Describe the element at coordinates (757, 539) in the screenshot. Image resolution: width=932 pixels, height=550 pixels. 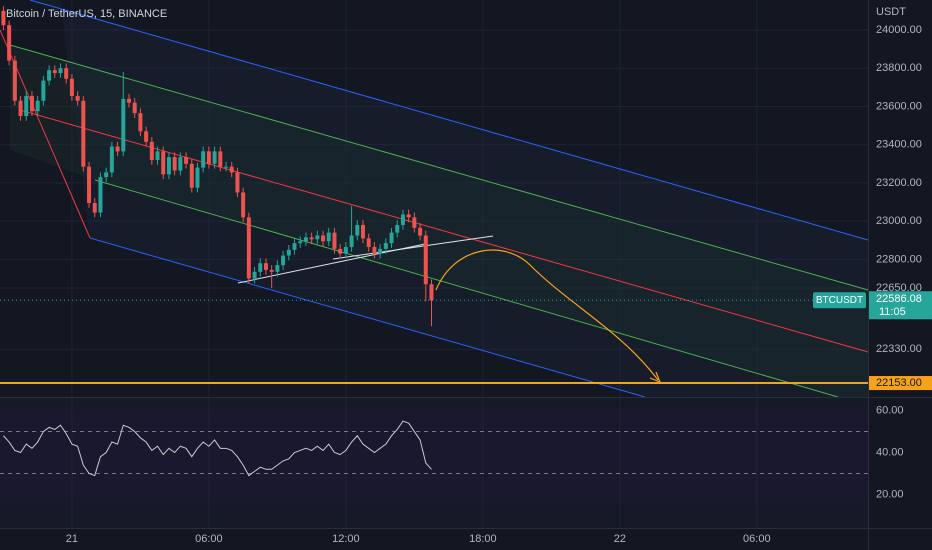
I see `x-tick-label: 06:00` at that location.